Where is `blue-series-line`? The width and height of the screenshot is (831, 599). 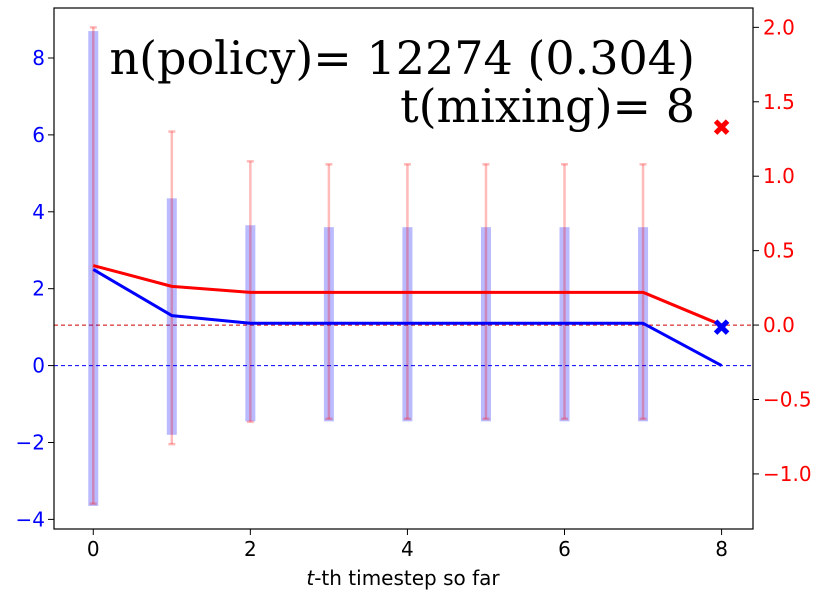
blue-series-line is located at coordinates (407, 317).